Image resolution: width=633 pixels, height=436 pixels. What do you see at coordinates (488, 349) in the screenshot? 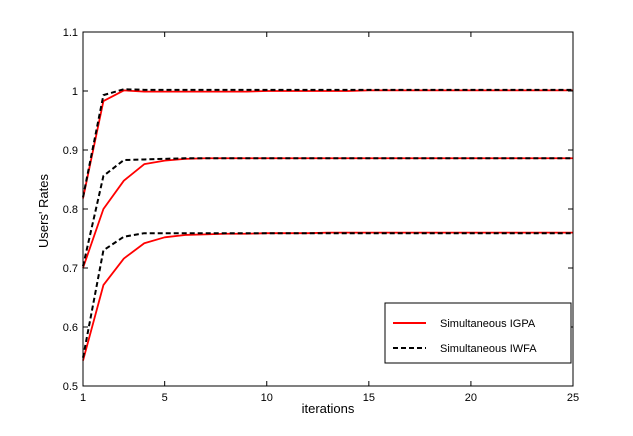
I see `legend-label-iwfa: Simultaneous IWFA` at bounding box center [488, 349].